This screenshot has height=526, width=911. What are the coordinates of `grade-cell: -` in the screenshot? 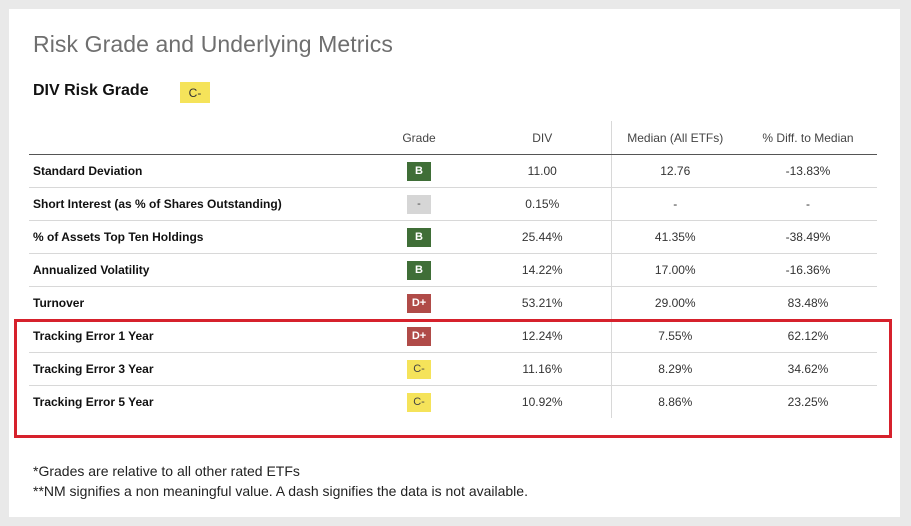 It's located at (419, 204).